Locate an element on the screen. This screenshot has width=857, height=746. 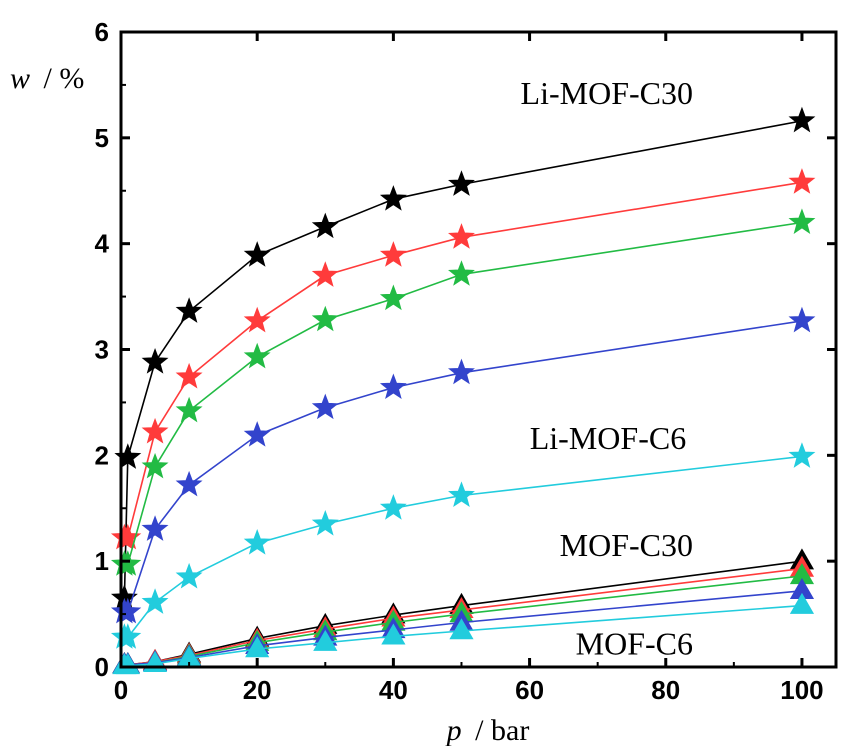
y-tick-label: 0 is located at coordinates (102, 667).